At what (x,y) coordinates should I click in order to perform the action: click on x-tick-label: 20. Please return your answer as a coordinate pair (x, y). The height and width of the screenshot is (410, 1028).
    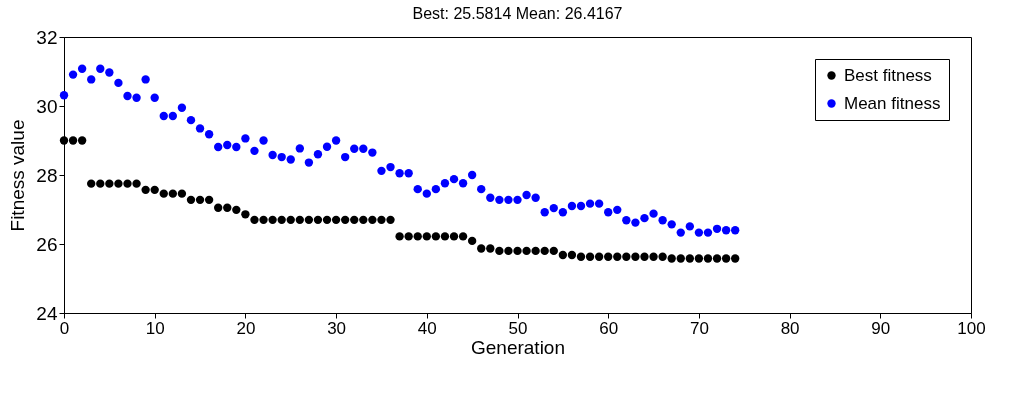
    Looking at the image, I should click on (246, 328).